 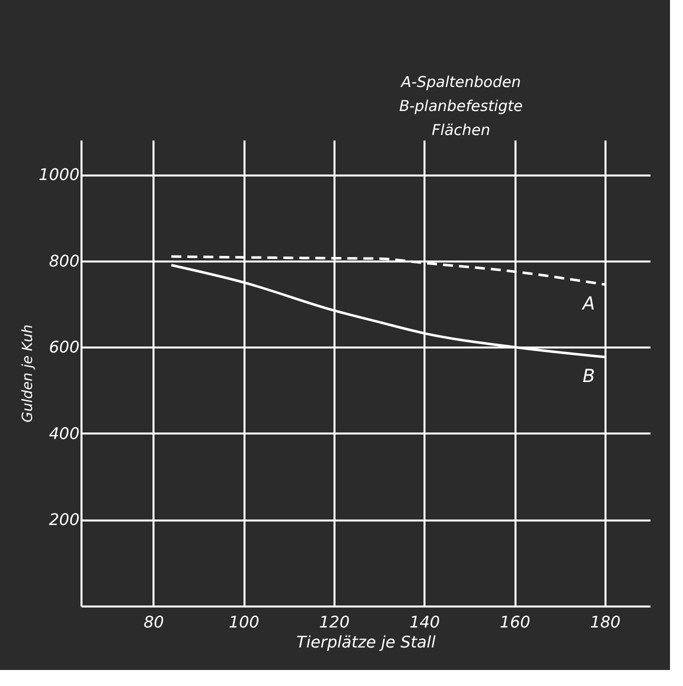 What do you see at coordinates (424, 622) in the screenshot?
I see `x-tick-label: 140` at bounding box center [424, 622].